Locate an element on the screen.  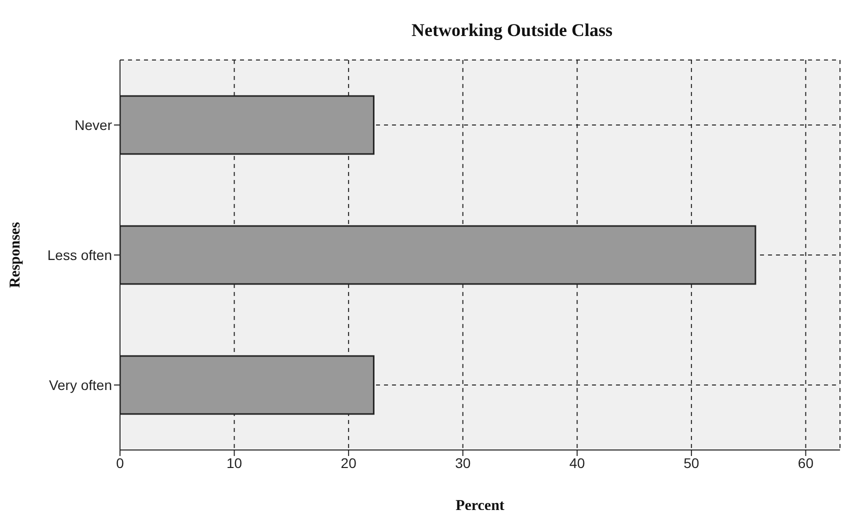
x-tick-label: 50 is located at coordinates (692, 462).